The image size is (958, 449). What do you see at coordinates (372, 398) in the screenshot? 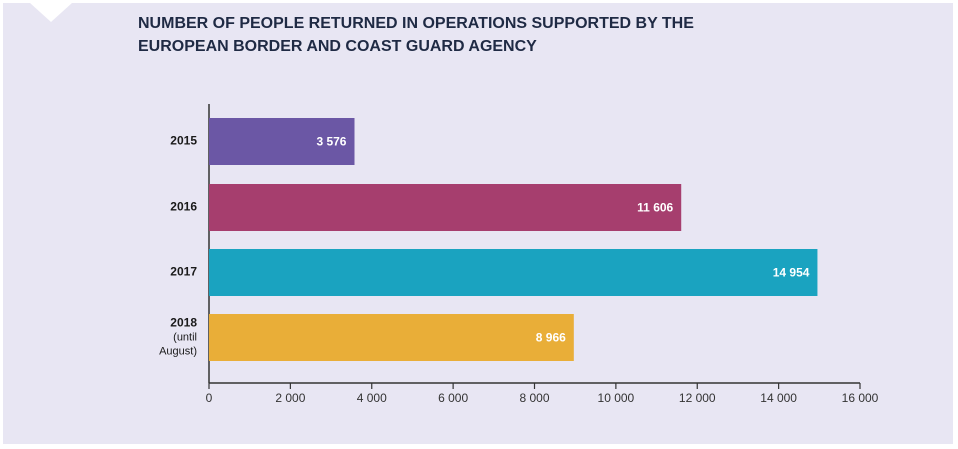
I see `x-tick-label: 4 000` at bounding box center [372, 398].